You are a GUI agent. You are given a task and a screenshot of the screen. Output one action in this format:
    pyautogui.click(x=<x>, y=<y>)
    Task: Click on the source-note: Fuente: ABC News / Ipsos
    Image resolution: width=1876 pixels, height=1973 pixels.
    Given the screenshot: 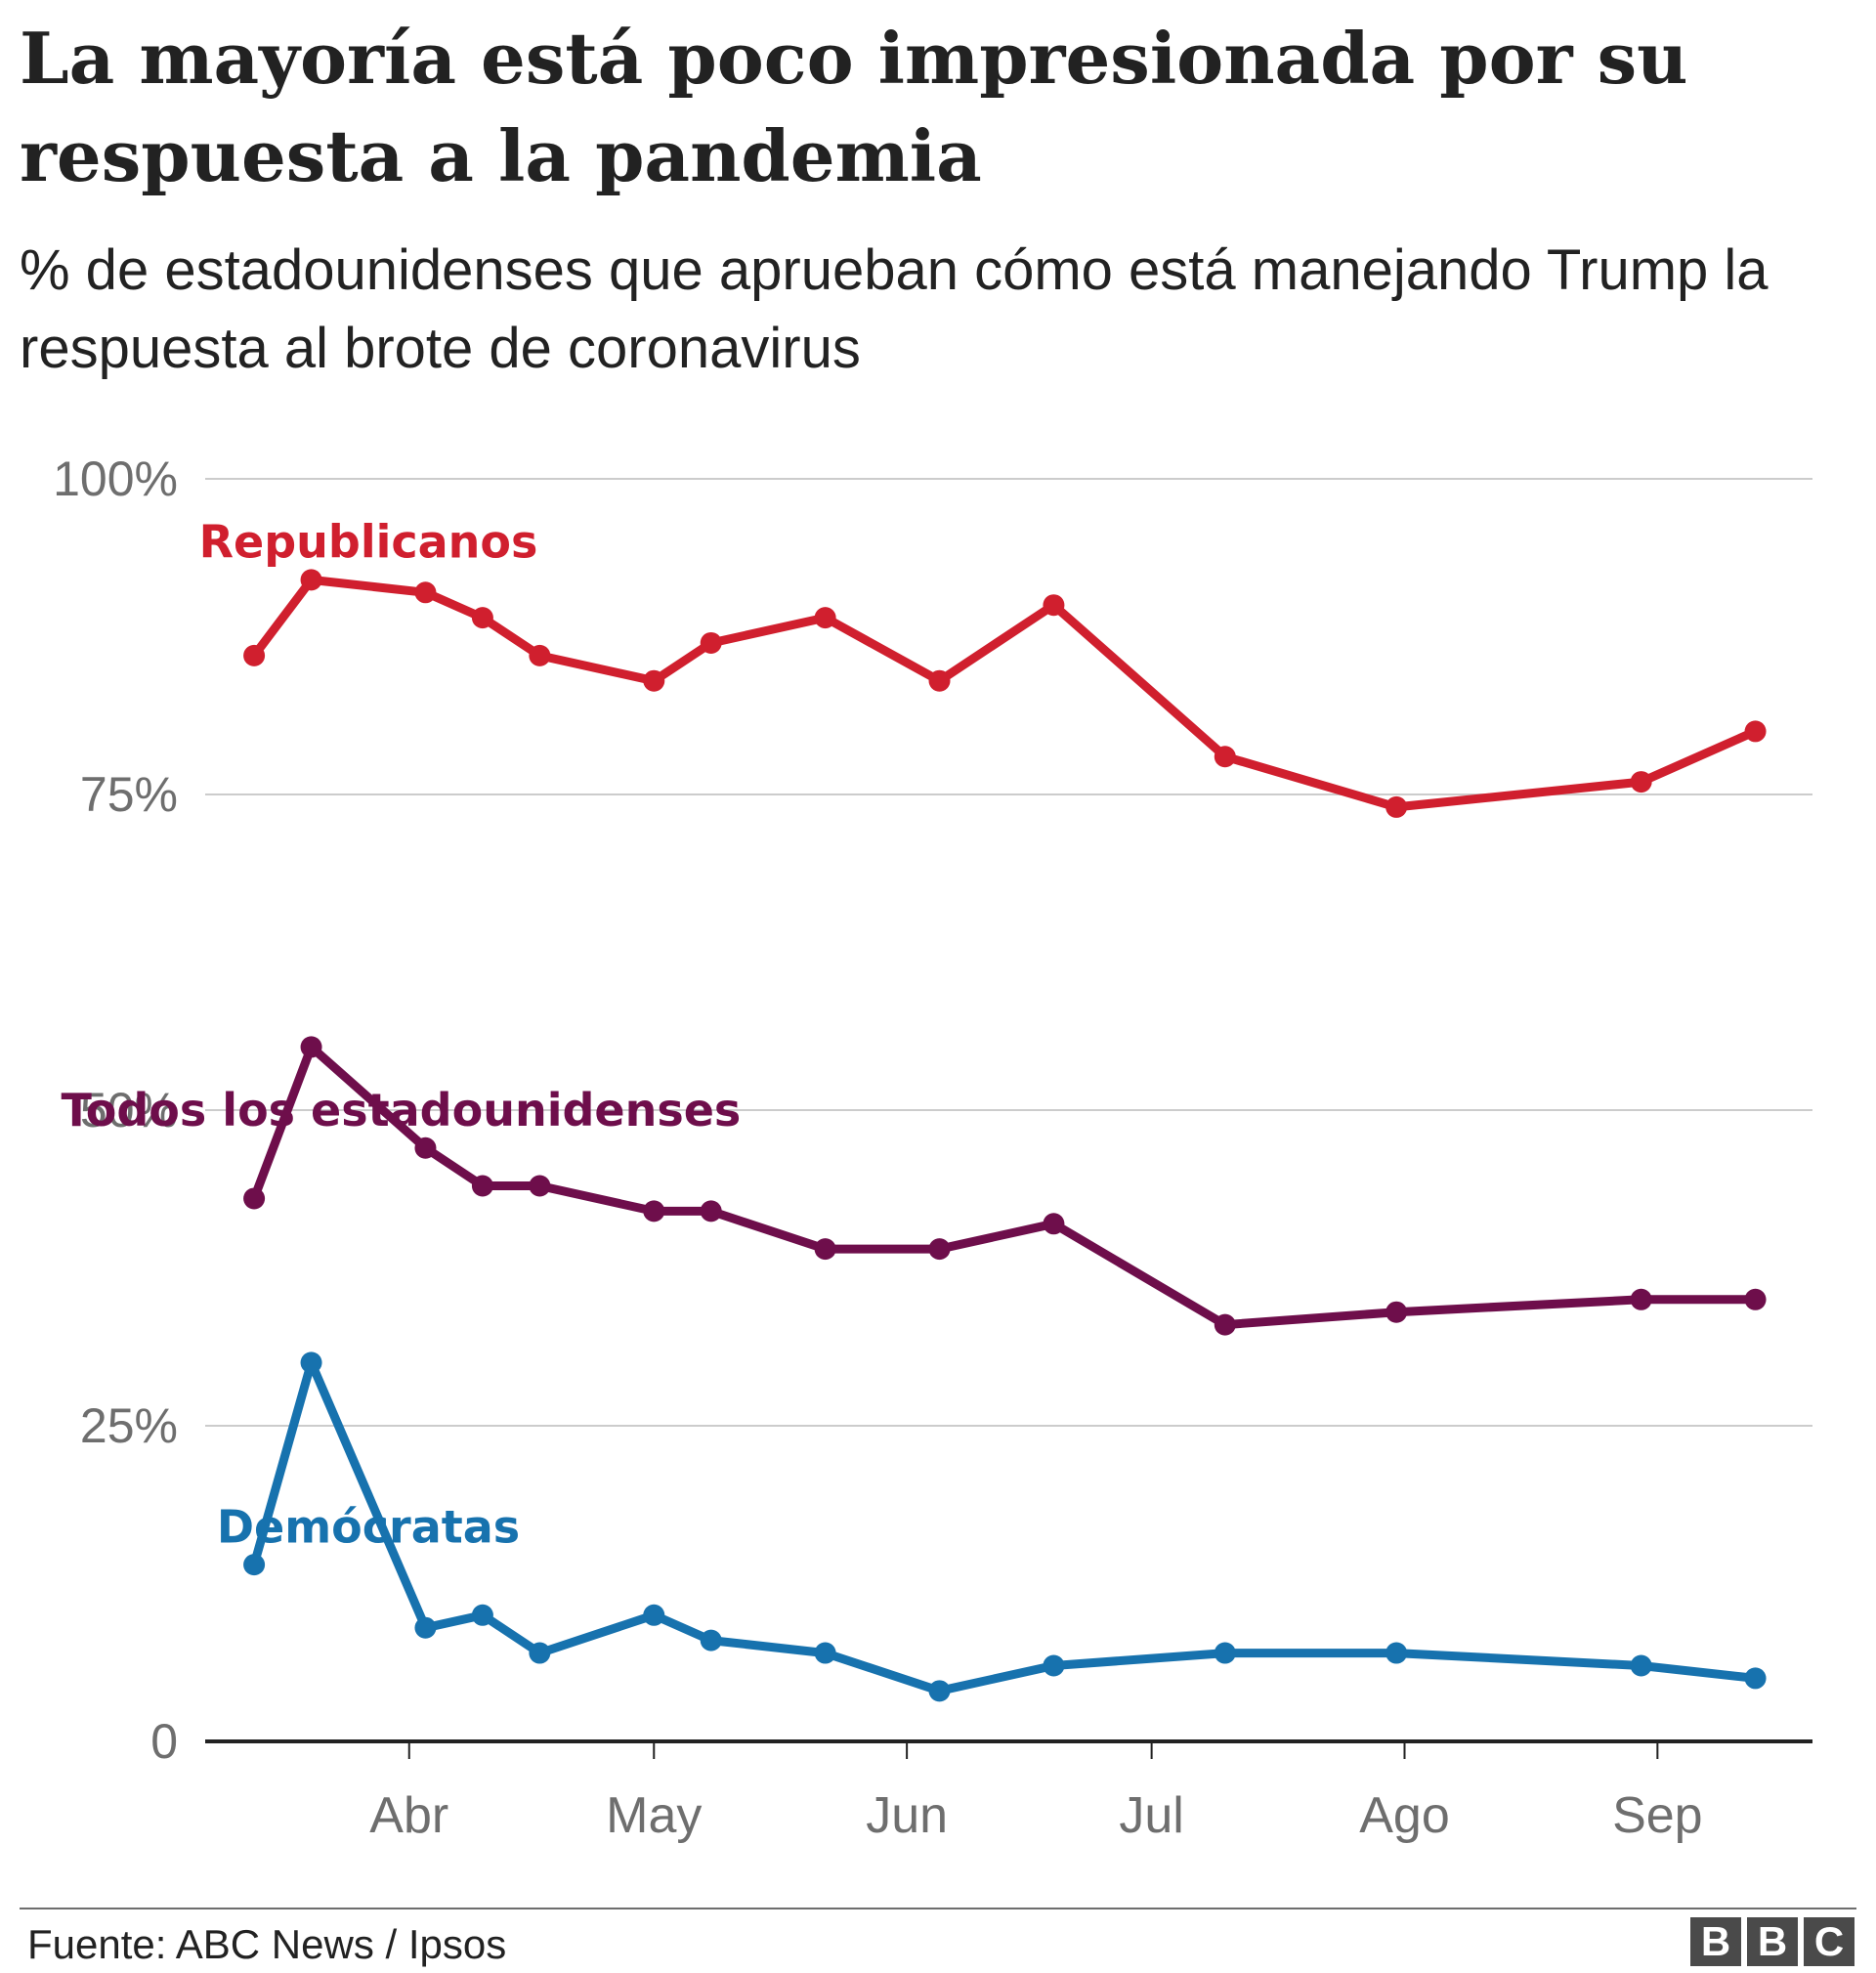 What is the action you would take?
    pyautogui.click(x=267, y=1944)
    